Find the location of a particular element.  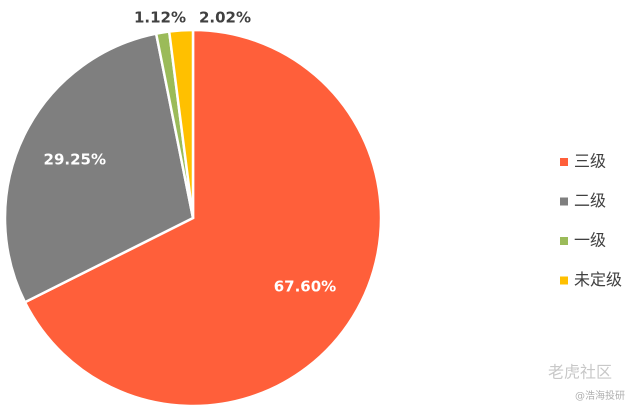

watermark-sub: @浩海投研 is located at coordinates (600, 395).